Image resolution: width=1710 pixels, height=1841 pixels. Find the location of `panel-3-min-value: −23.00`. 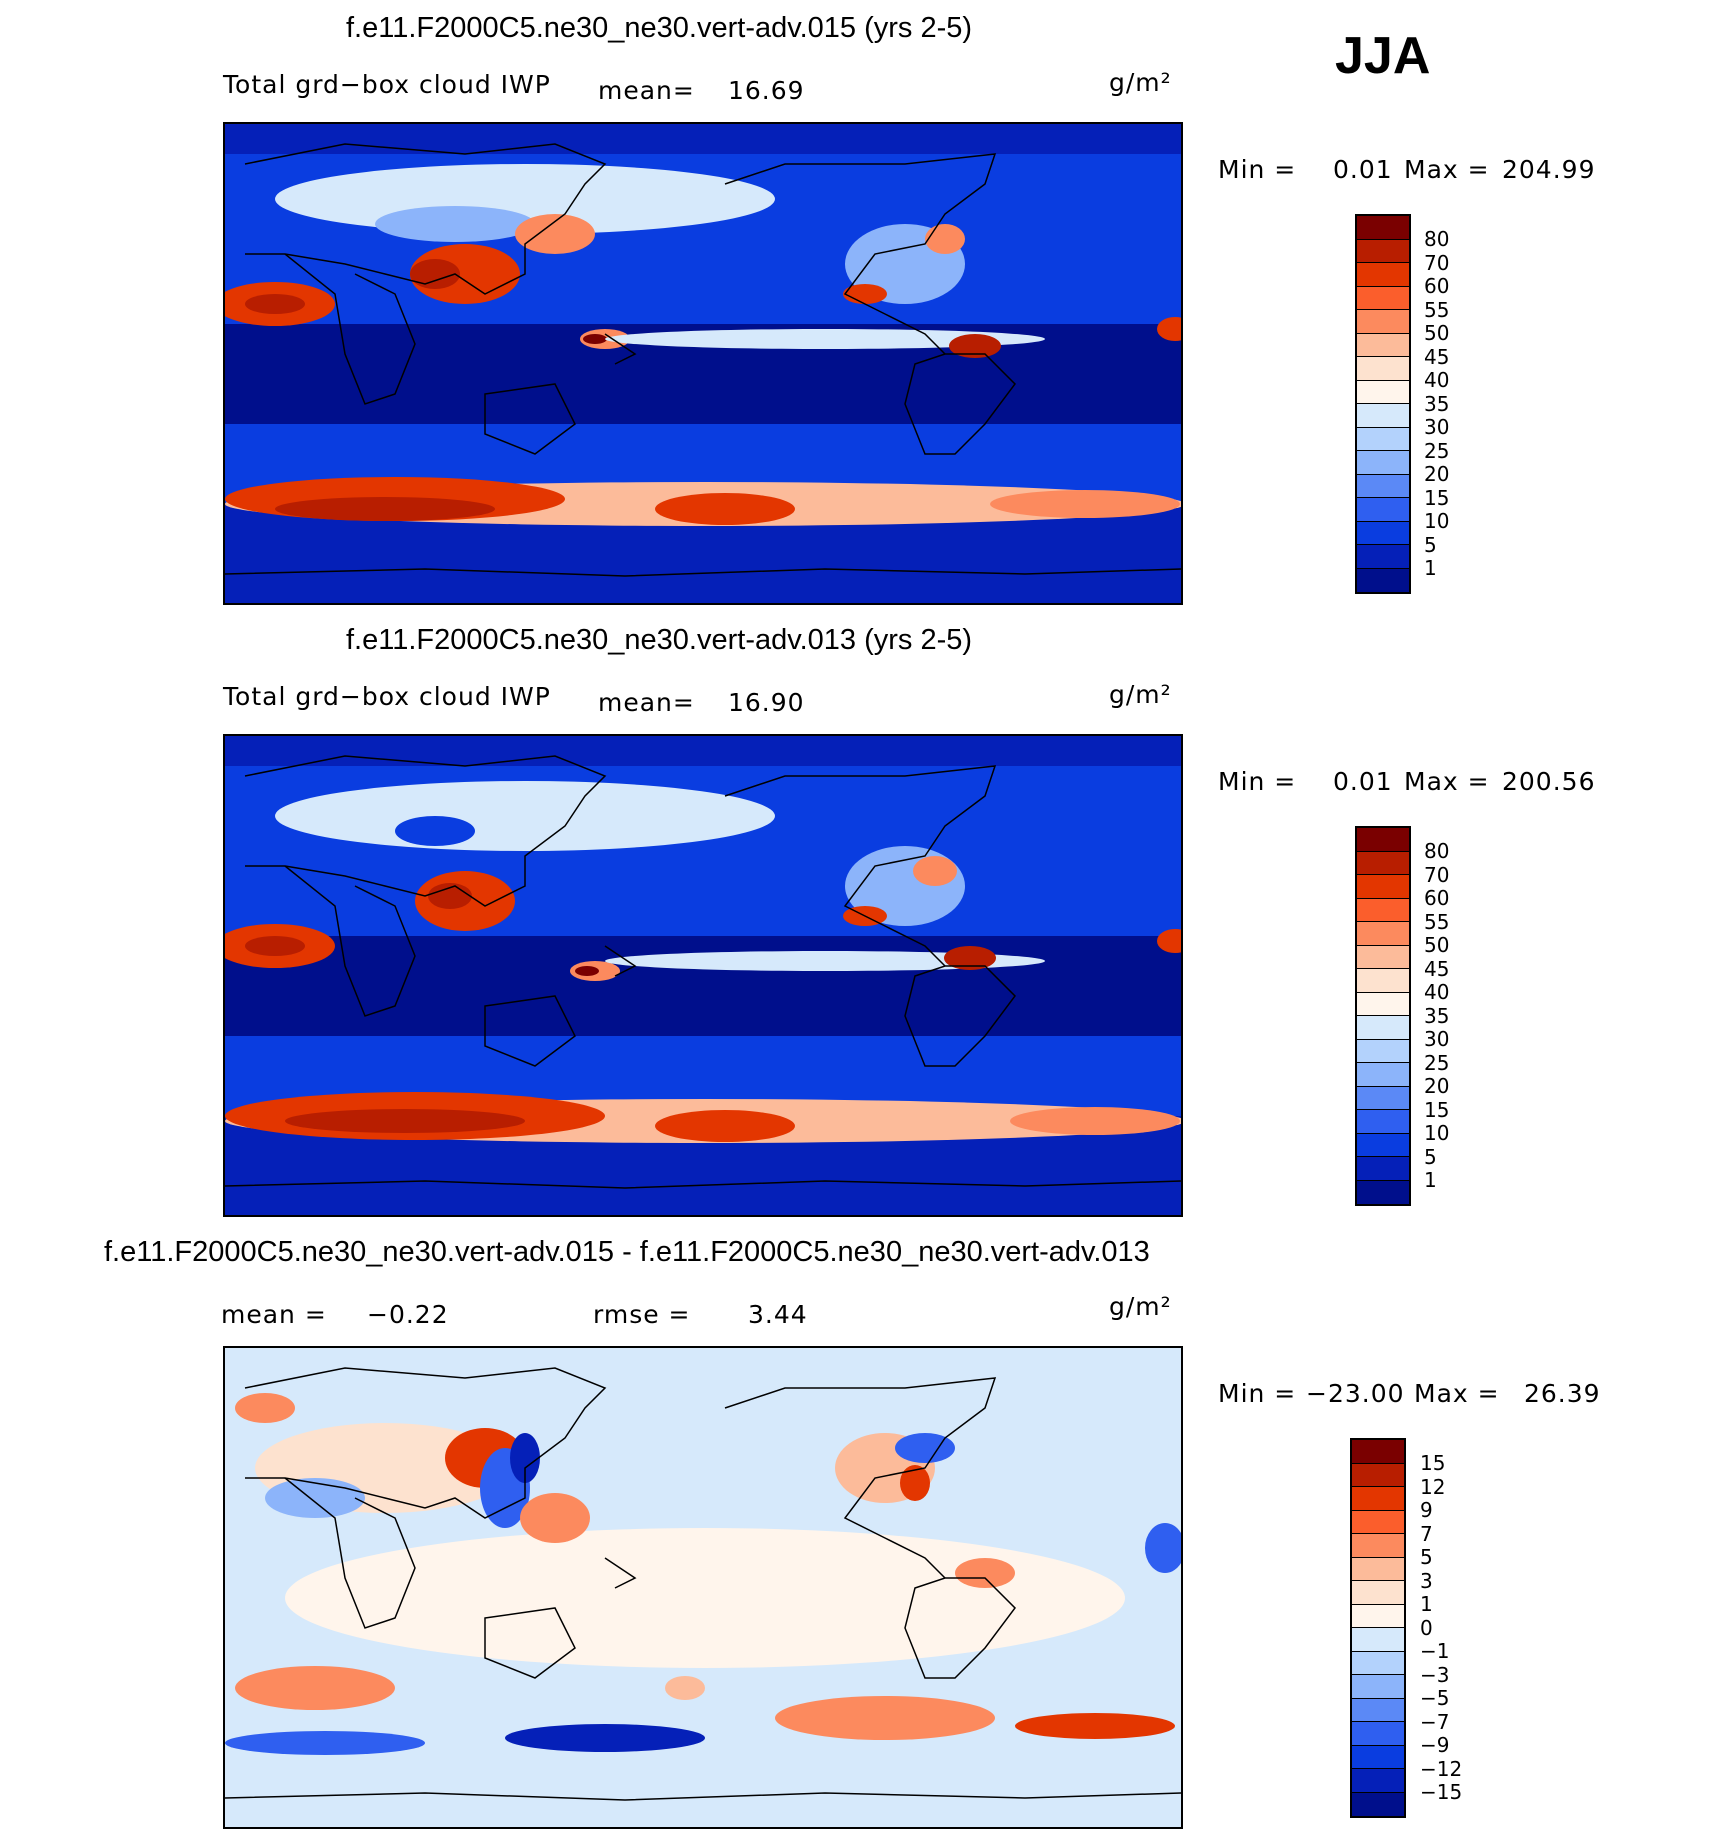

panel-3-min-value: −23.00 is located at coordinates (1355, 1393).